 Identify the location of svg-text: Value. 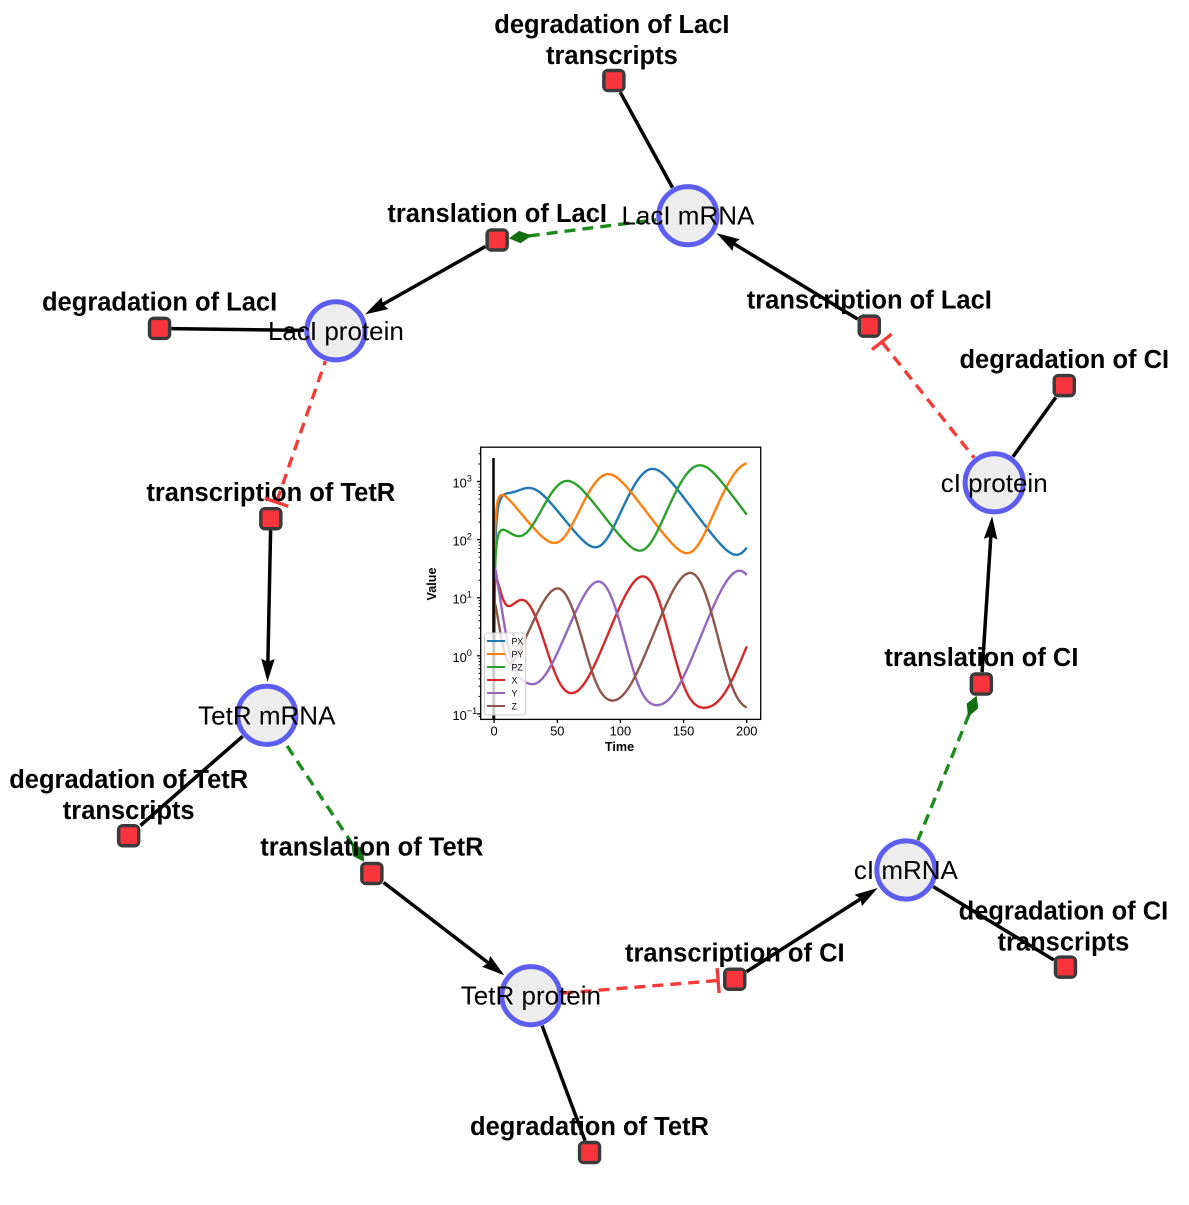
(432, 584).